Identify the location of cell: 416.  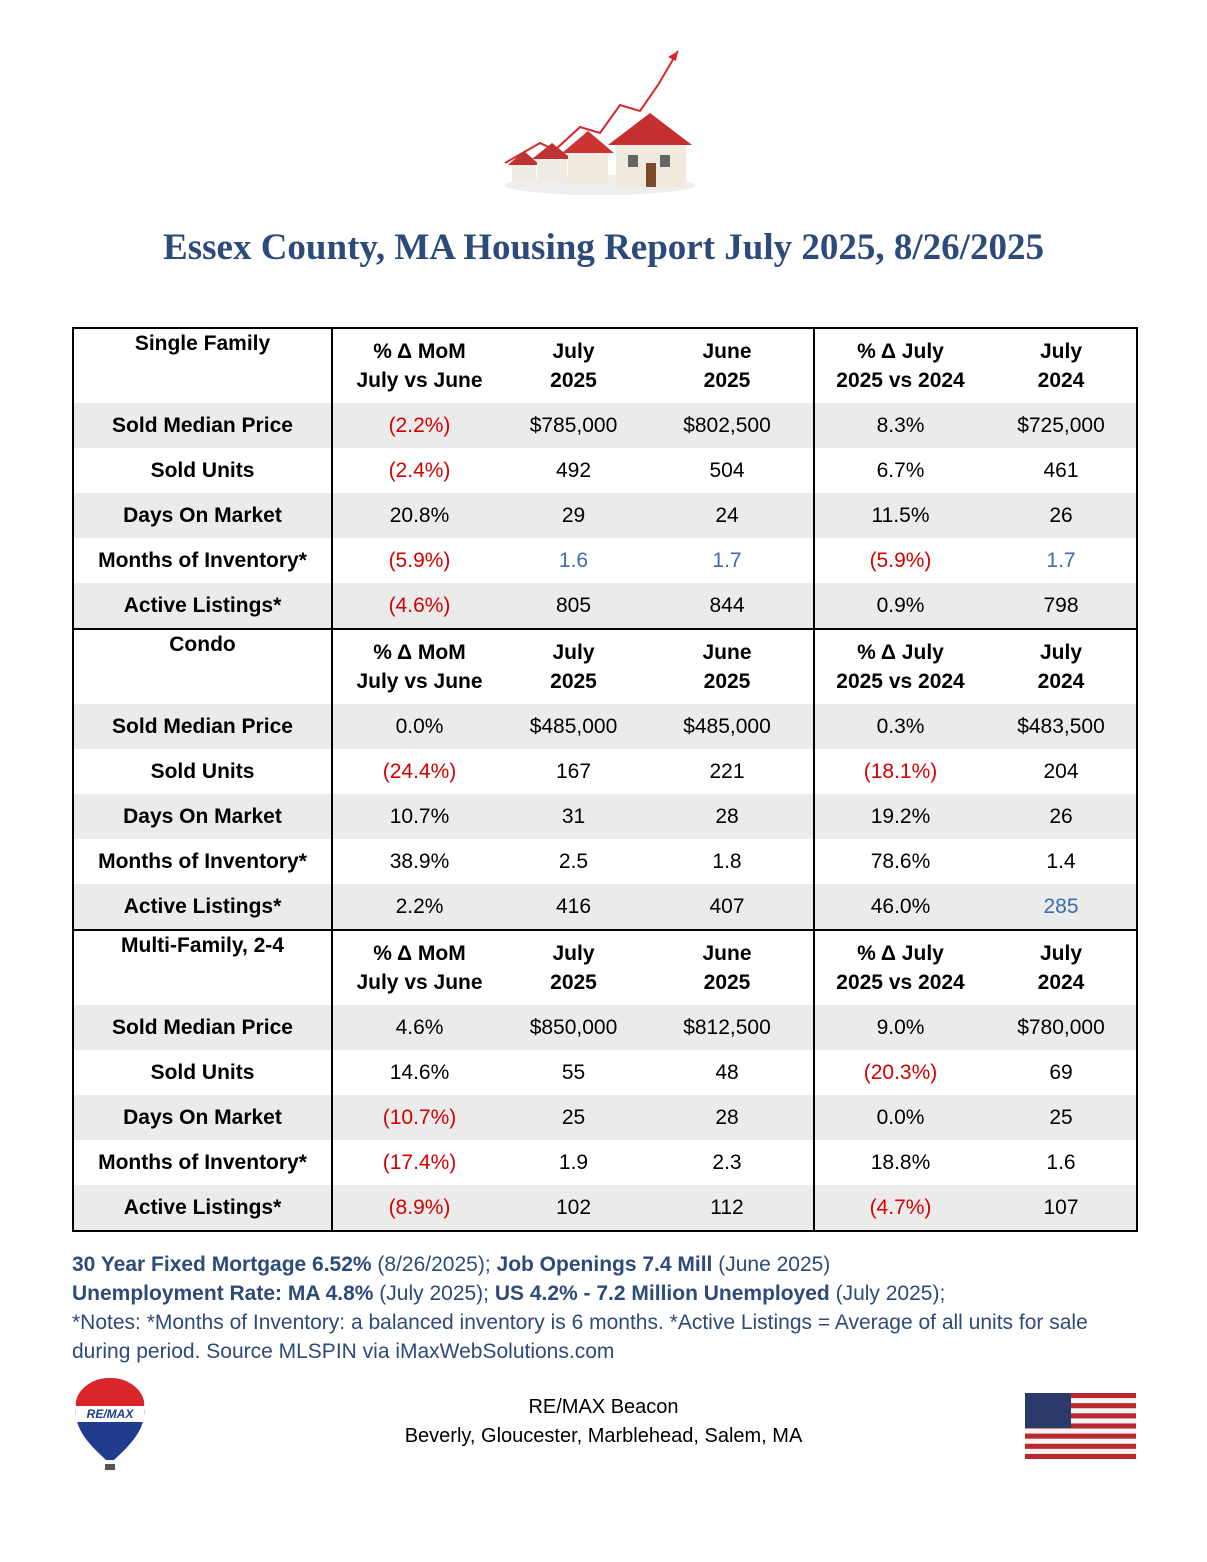
(573, 907).